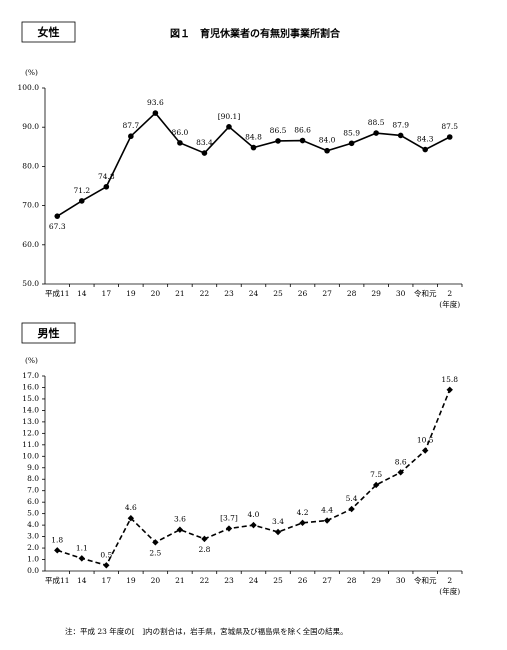  What do you see at coordinates (57, 580) in the screenshot?
I see `x-tick-label: 平成11` at bounding box center [57, 580].